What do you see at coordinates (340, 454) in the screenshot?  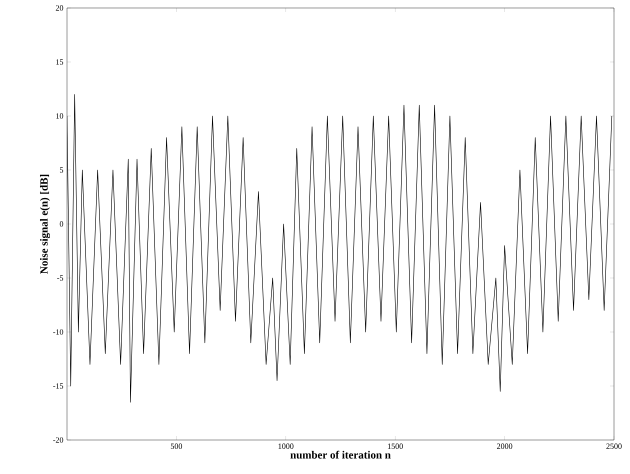 I see `x-axis-title: number of iteration n` at bounding box center [340, 454].